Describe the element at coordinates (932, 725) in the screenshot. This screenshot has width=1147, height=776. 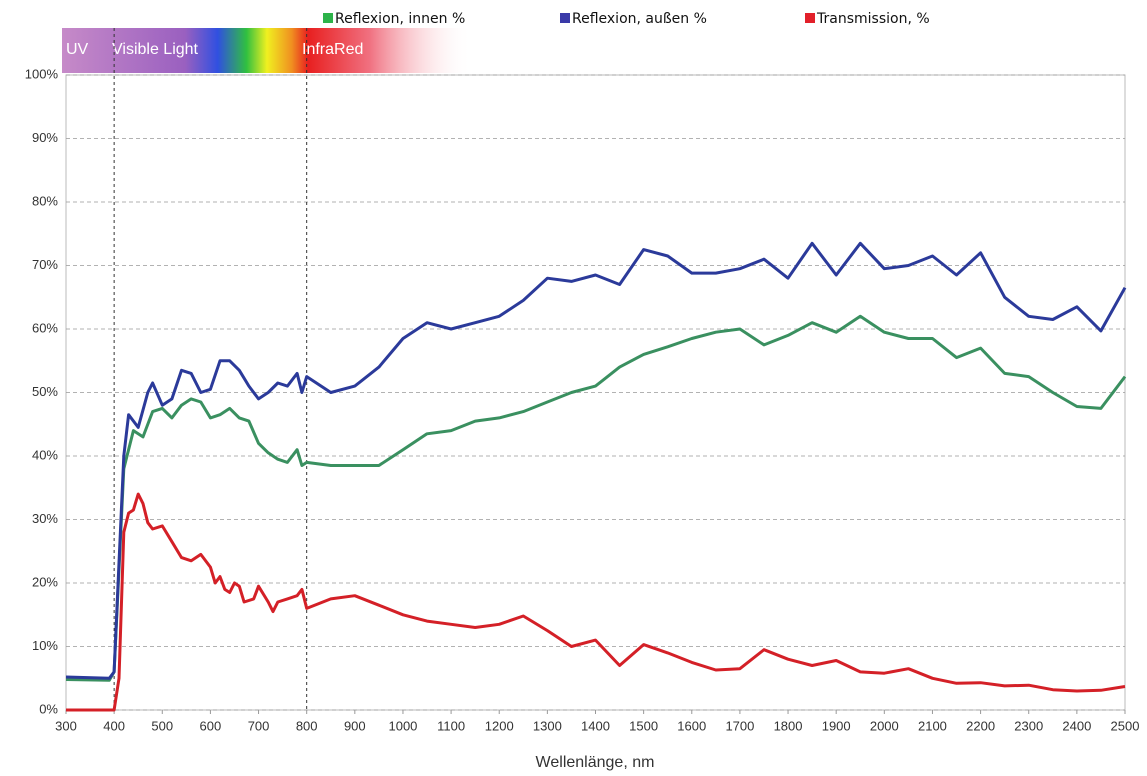
I see `x-tick-label: 2100` at that location.